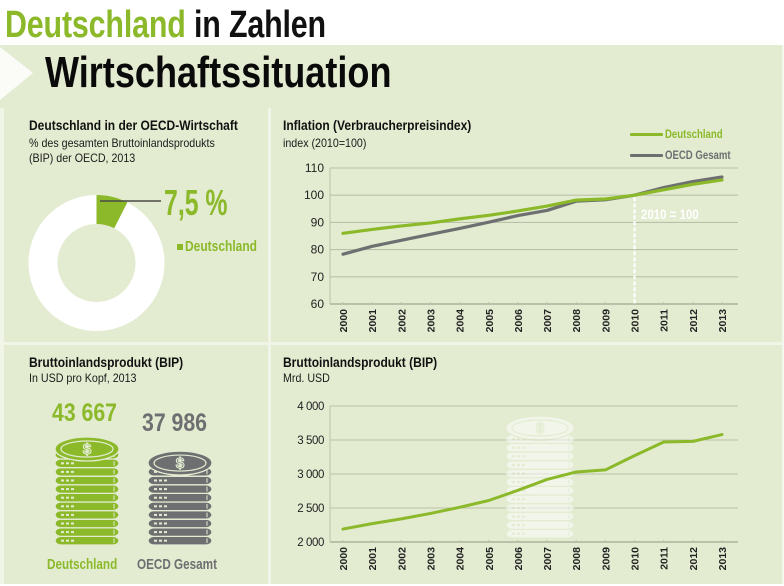 This screenshot has height=586, width=784. What do you see at coordinates (698, 155) in the screenshot?
I see `legend-label-oecd-gesamt: OECD Gesamt` at bounding box center [698, 155].